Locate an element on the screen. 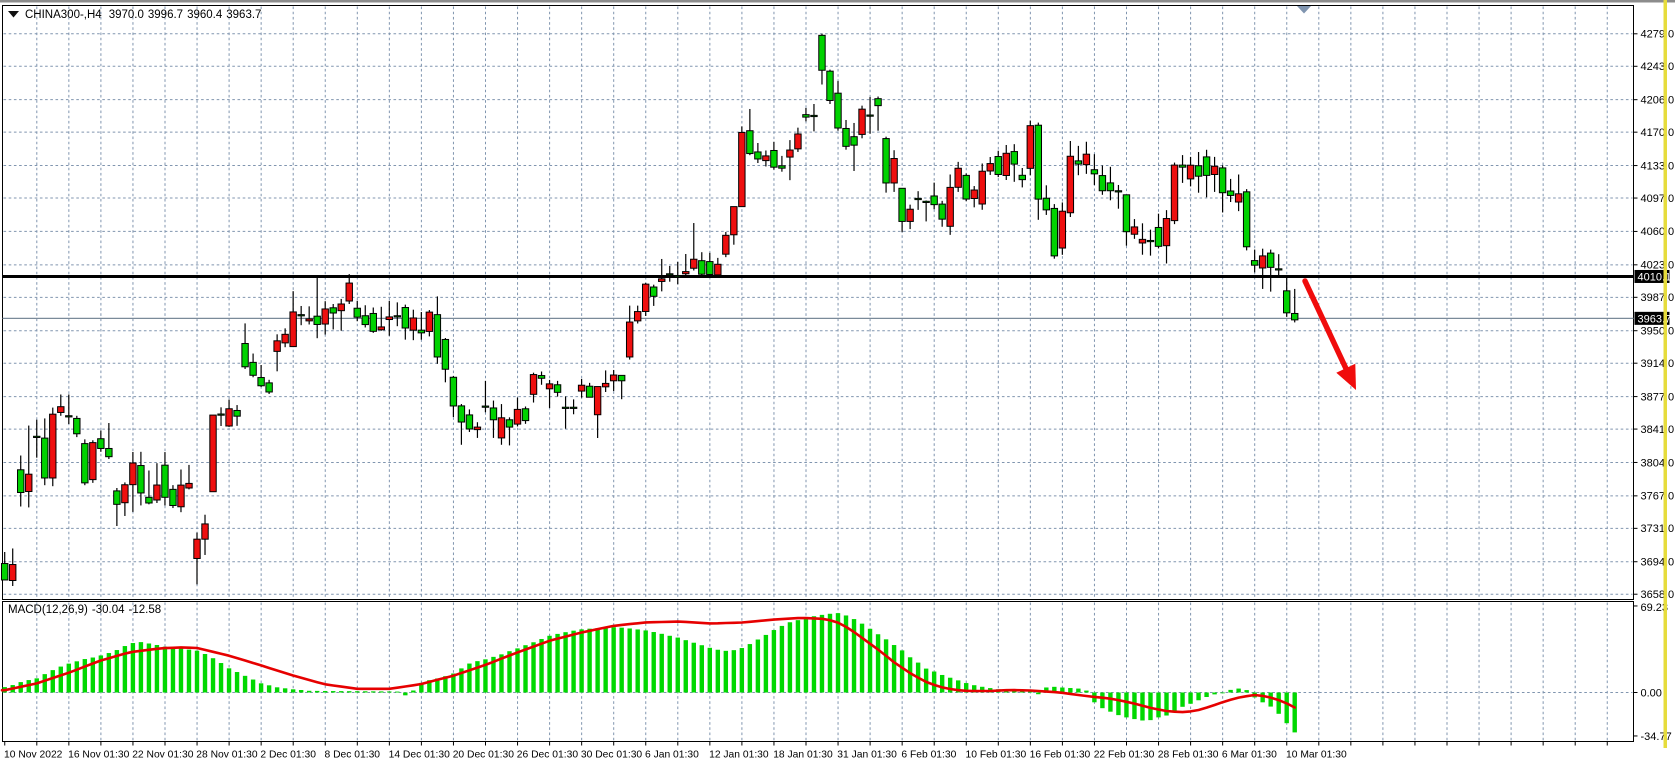 The height and width of the screenshot is (764, 1675). arrow-shaft is located at coordinates (1325, 325).